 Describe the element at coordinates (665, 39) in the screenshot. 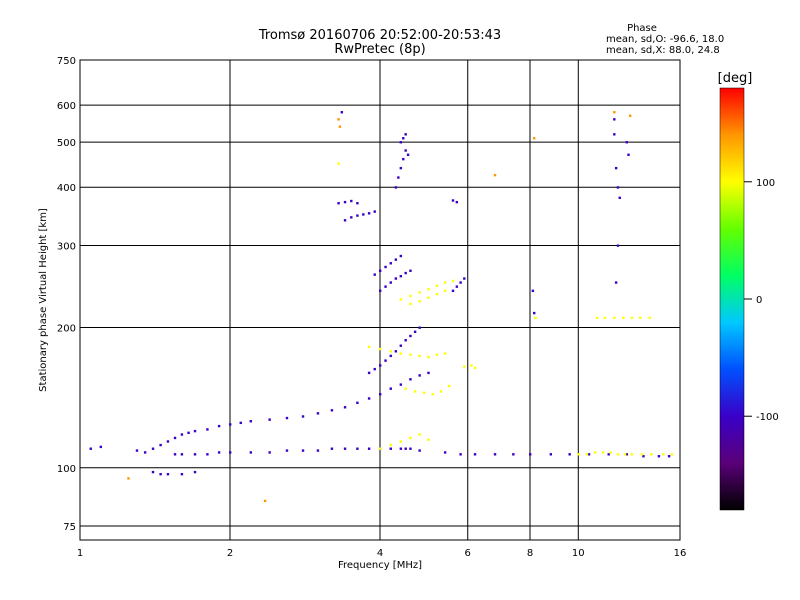

I see `stats-o-line: mean, sd,O: -96.6, 18.0` at that location.